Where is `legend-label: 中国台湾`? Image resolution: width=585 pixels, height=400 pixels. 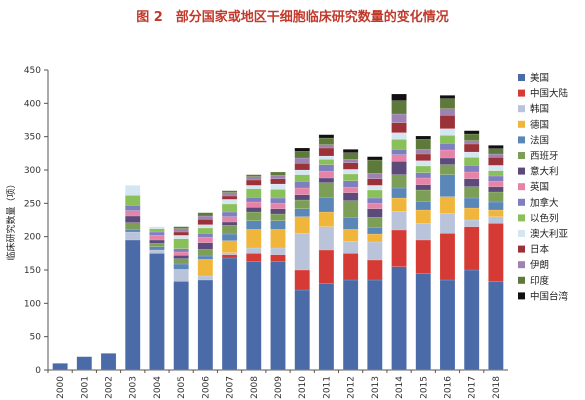 legend-label: 中国台湾 is located at coordinates (549, 296).